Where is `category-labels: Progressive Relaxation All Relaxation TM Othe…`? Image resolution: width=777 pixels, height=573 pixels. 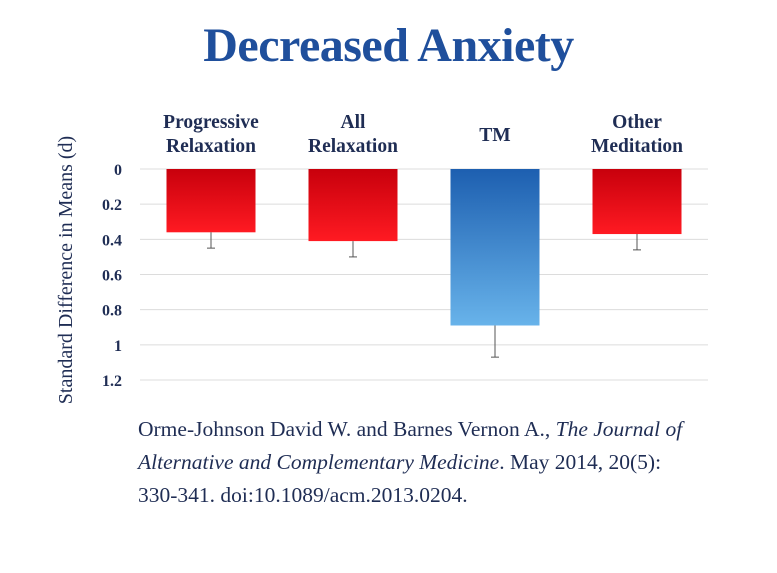 category-labels: Progressive Relaxation All Relaxation TM Othe… is located at coordinates (423, 134).